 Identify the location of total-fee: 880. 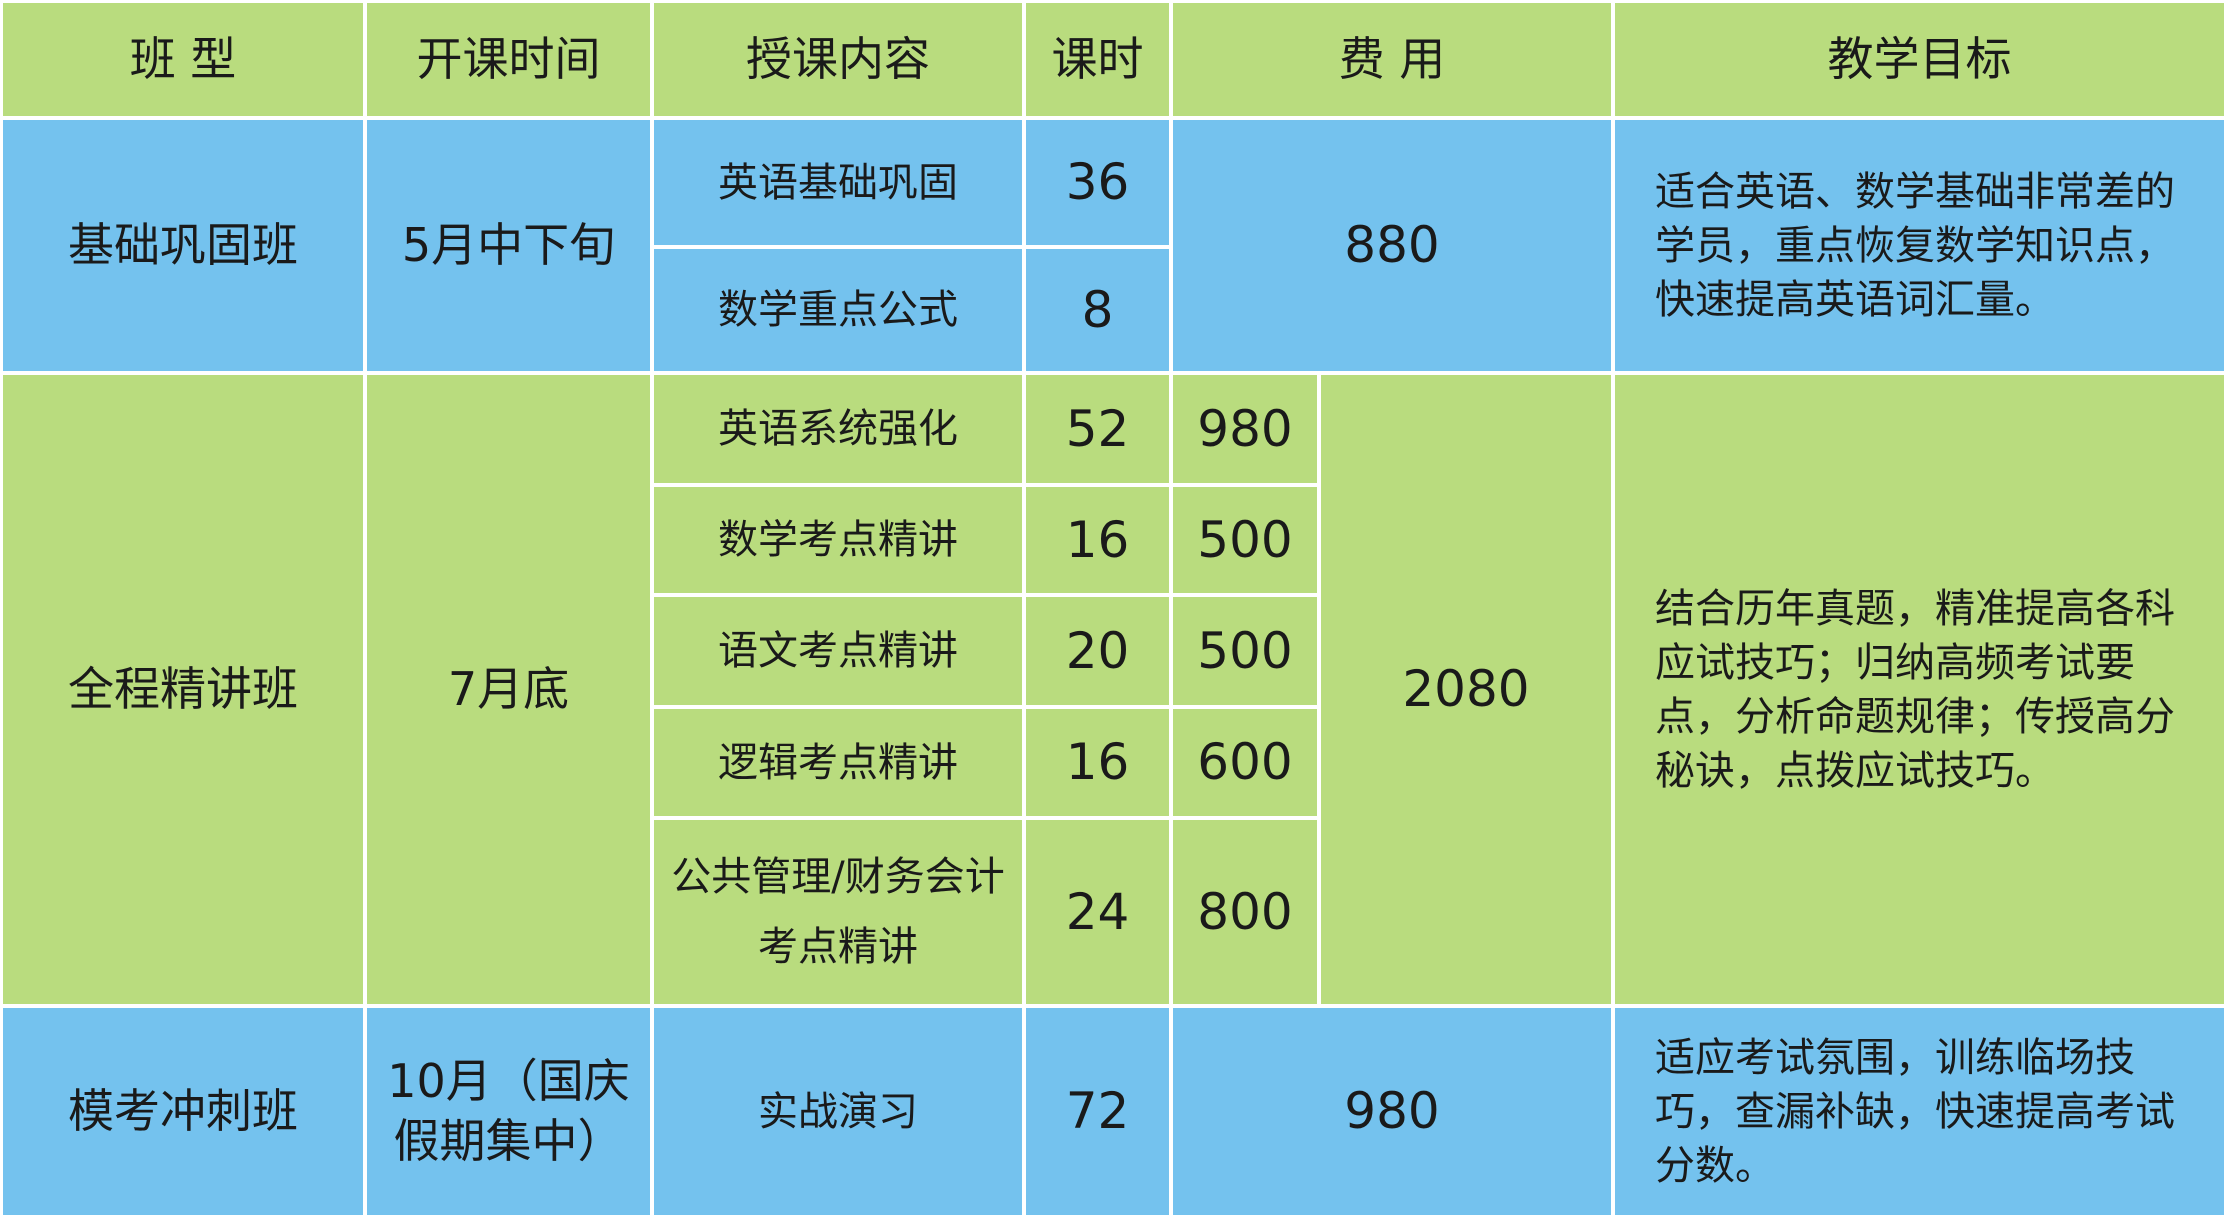
(1392, 245).